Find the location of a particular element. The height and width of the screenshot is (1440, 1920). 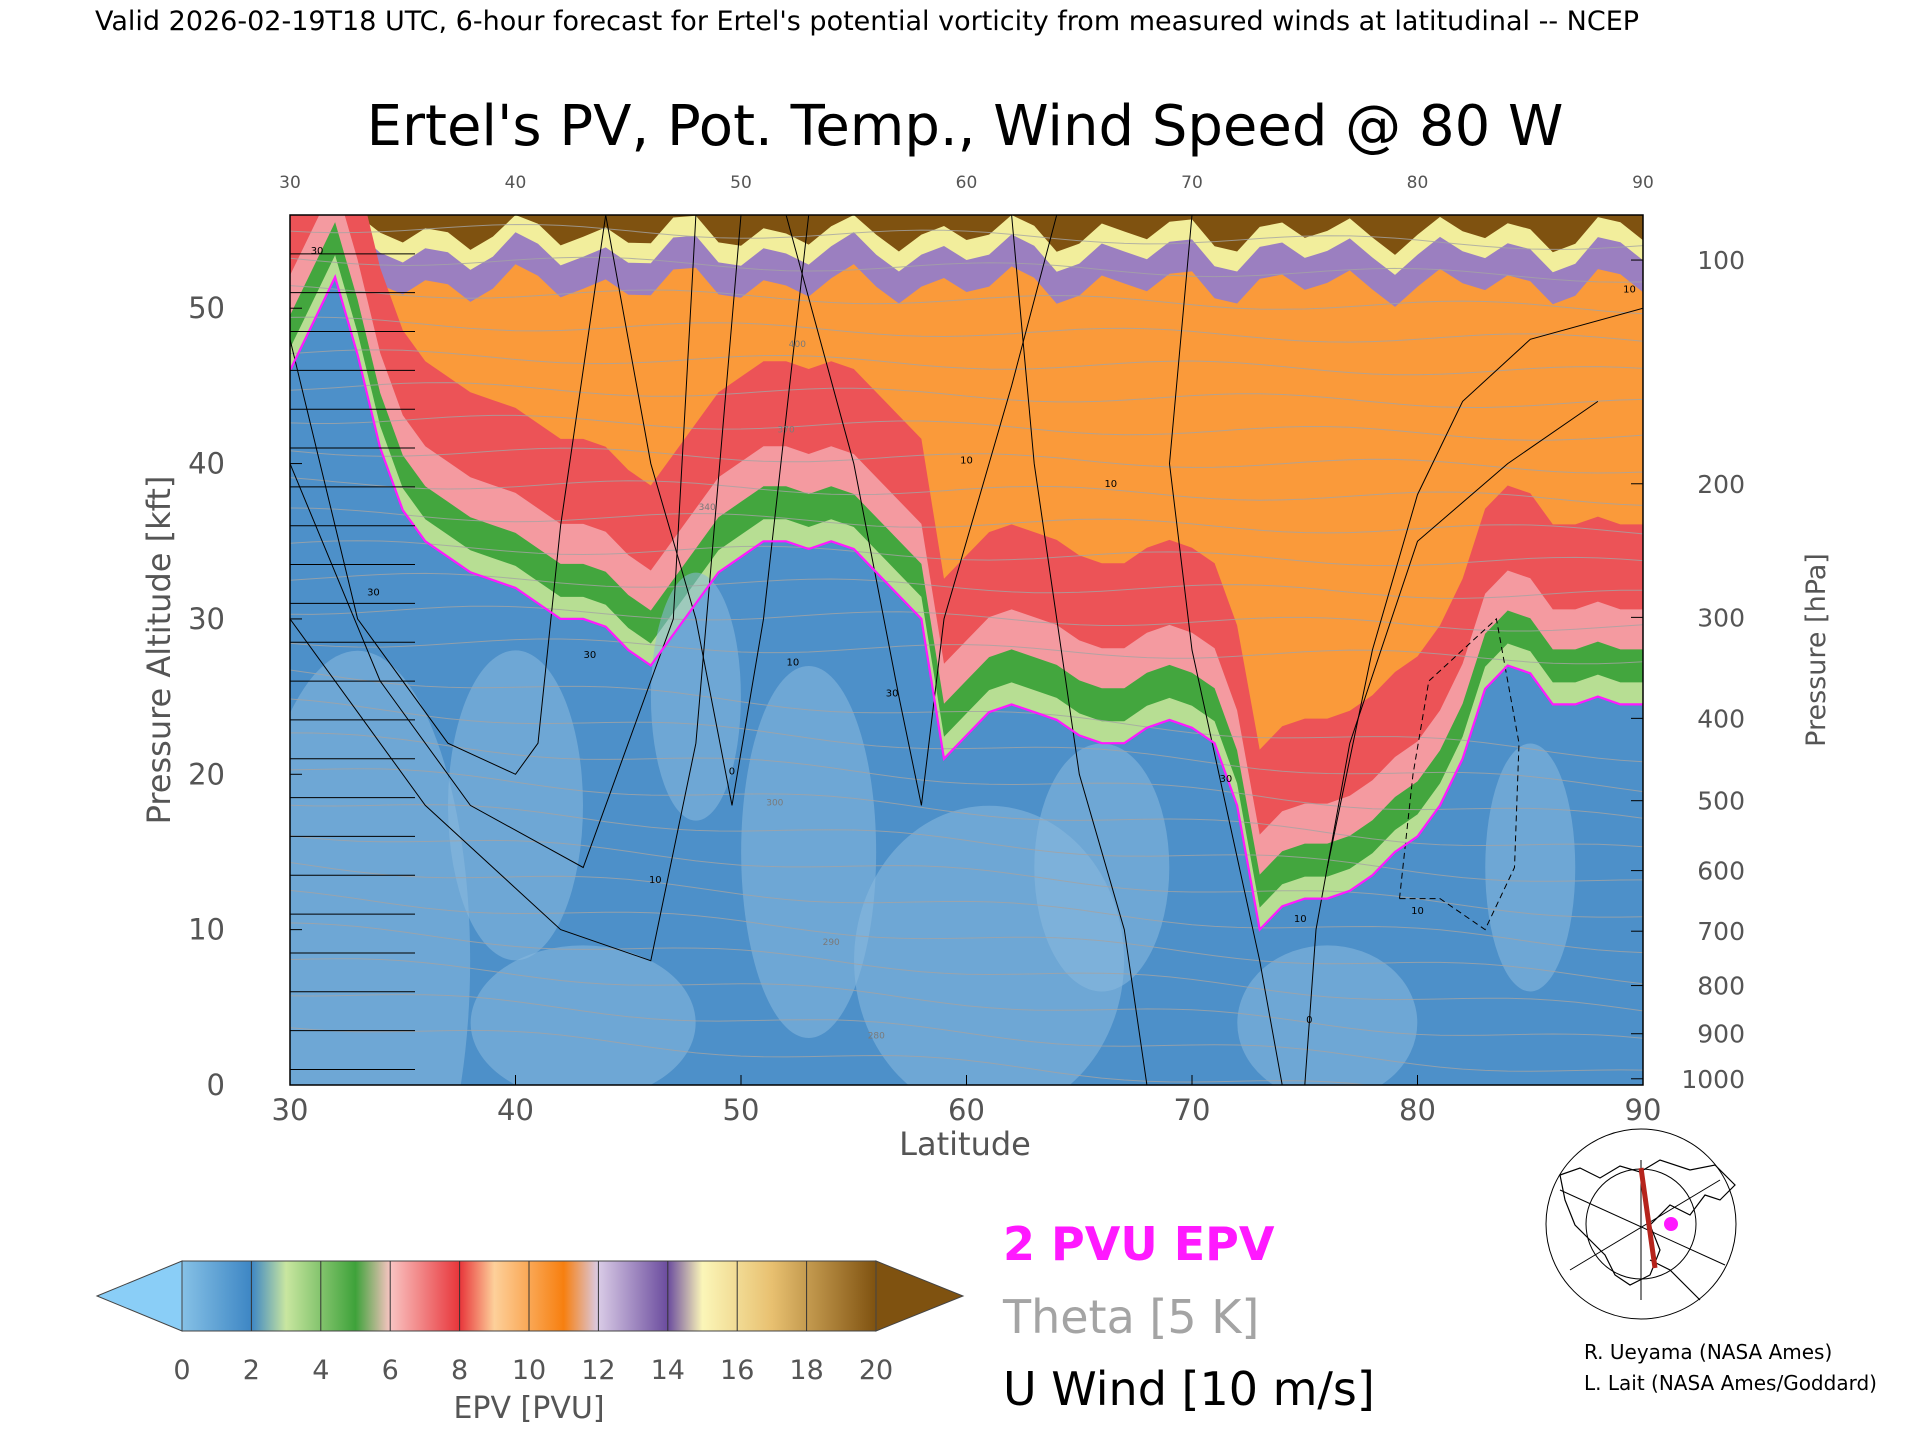

legend-epv: 2 PVU EPV is located at coordinates (1139, 1244).